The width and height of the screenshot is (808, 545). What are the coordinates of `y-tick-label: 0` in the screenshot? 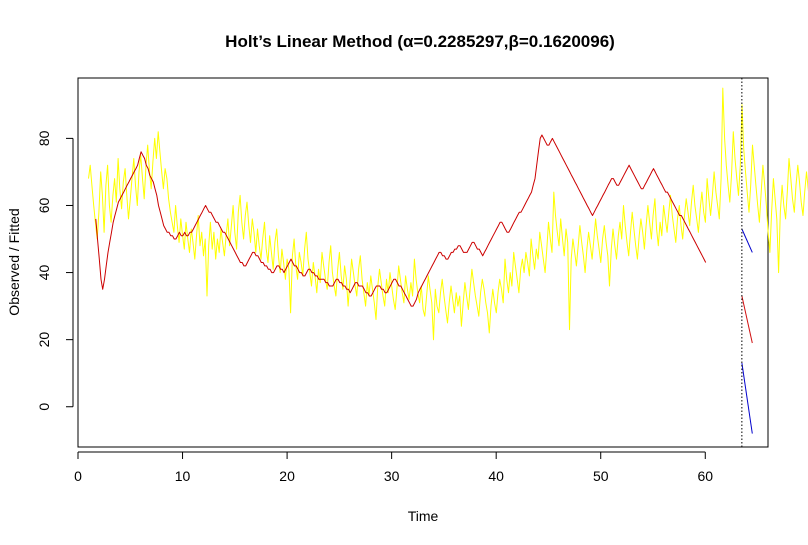 It's located at (44, 407).